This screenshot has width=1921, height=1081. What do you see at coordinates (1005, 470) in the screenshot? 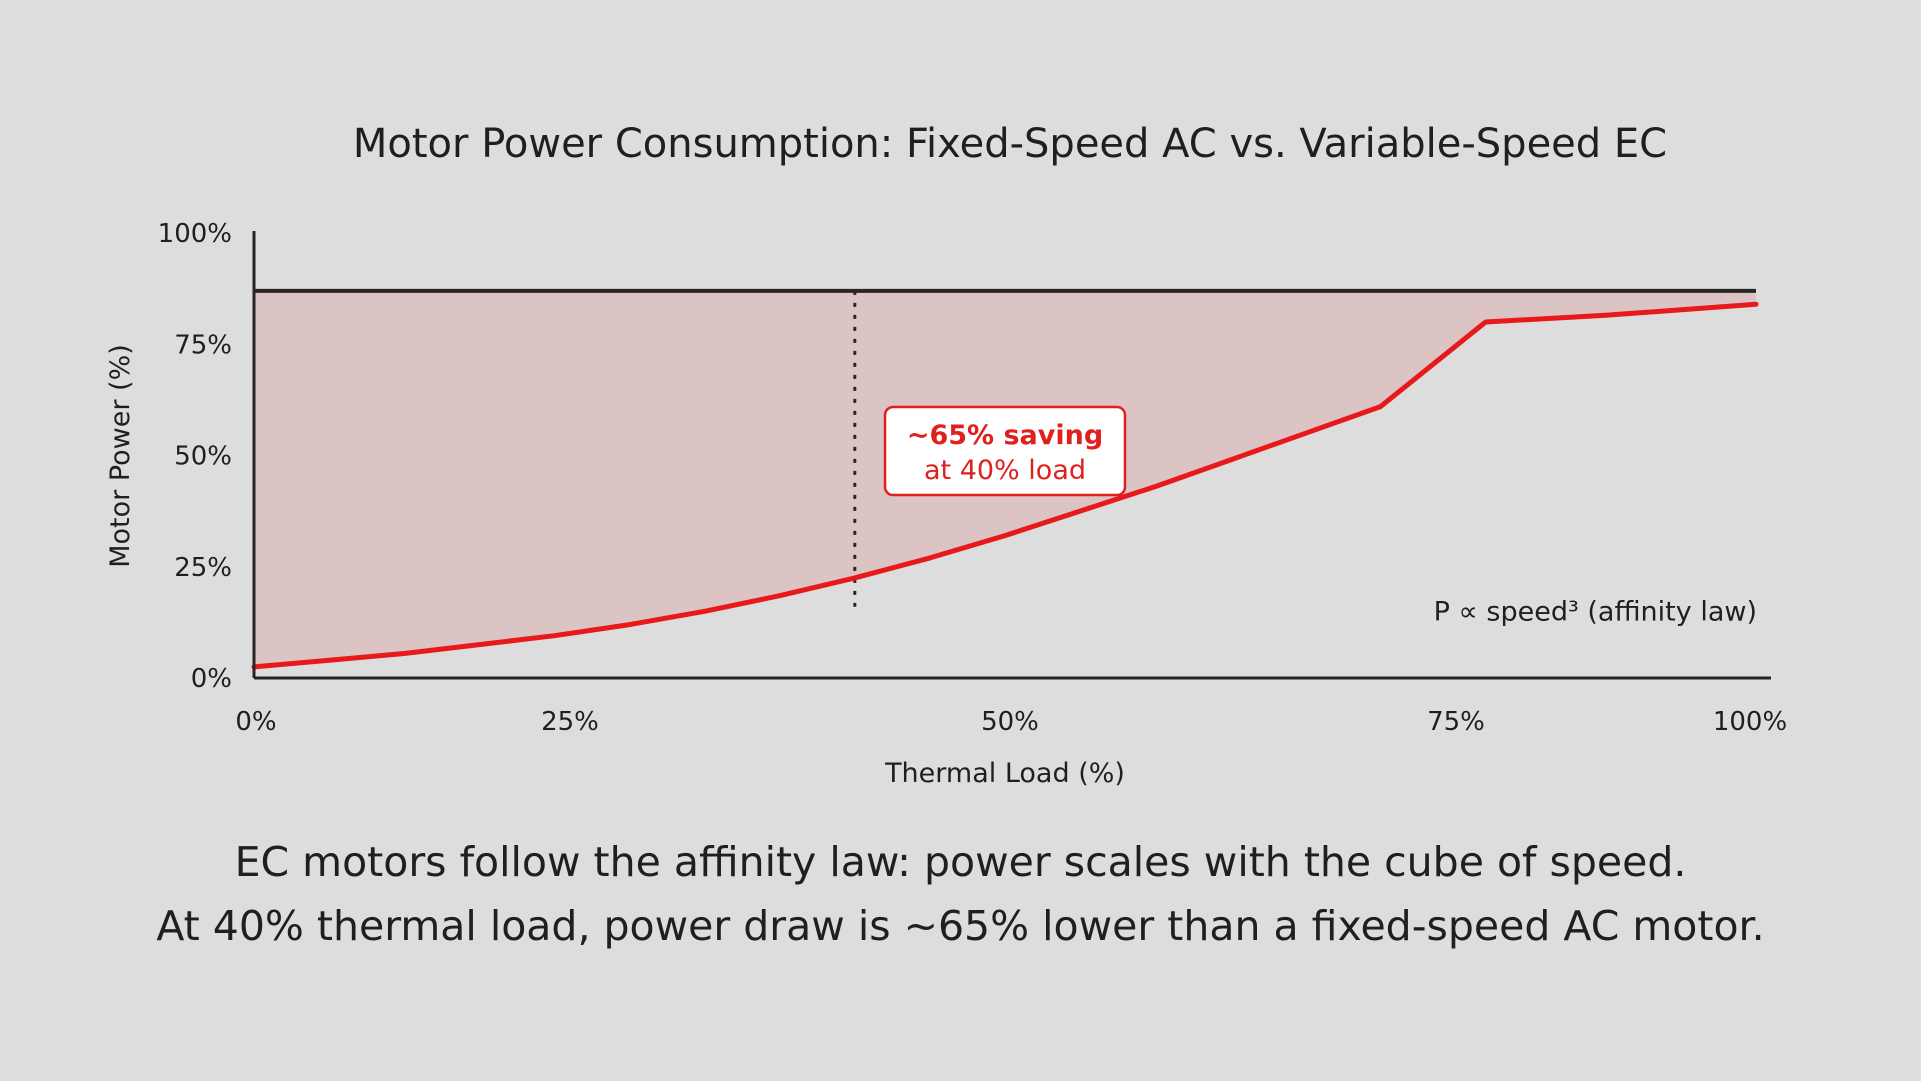
I see `callout-load-label: at 40% load` at bounding box center [1005, 470].